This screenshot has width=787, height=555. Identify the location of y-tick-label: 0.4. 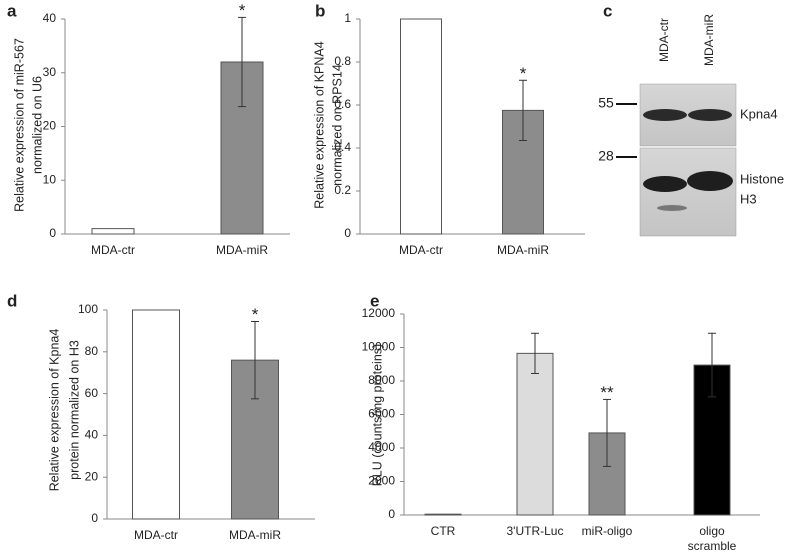
(342, 147).